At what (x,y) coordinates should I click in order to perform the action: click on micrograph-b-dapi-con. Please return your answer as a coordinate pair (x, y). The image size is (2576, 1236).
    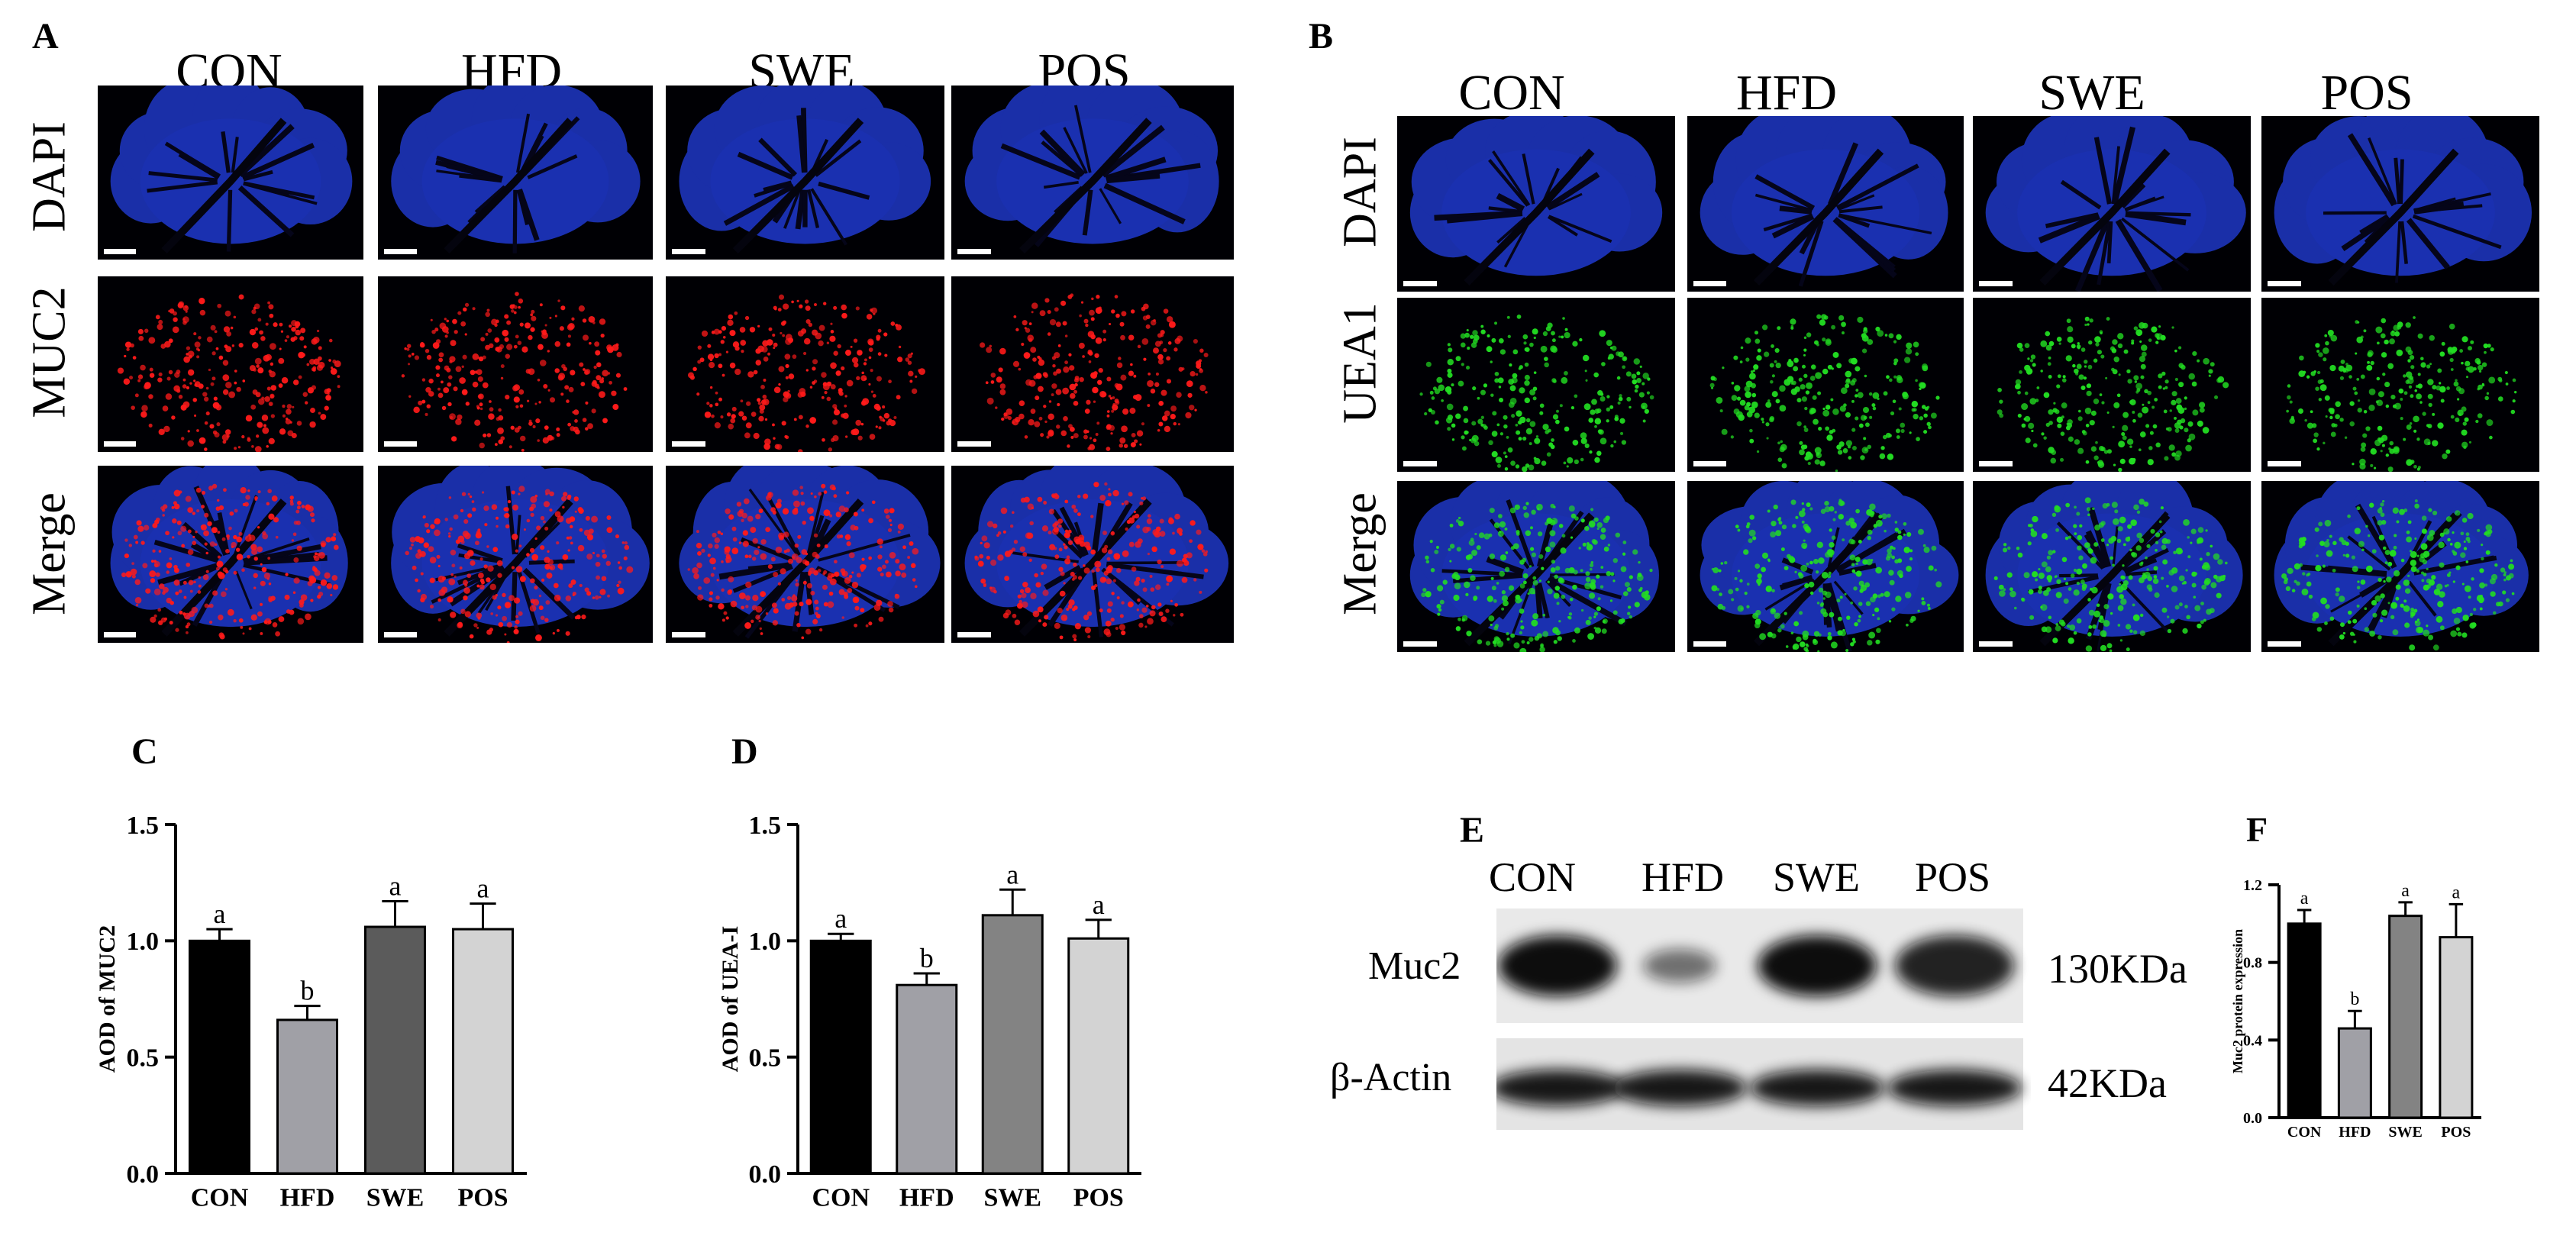
    Looking at the image, I should click on (1536, 204).